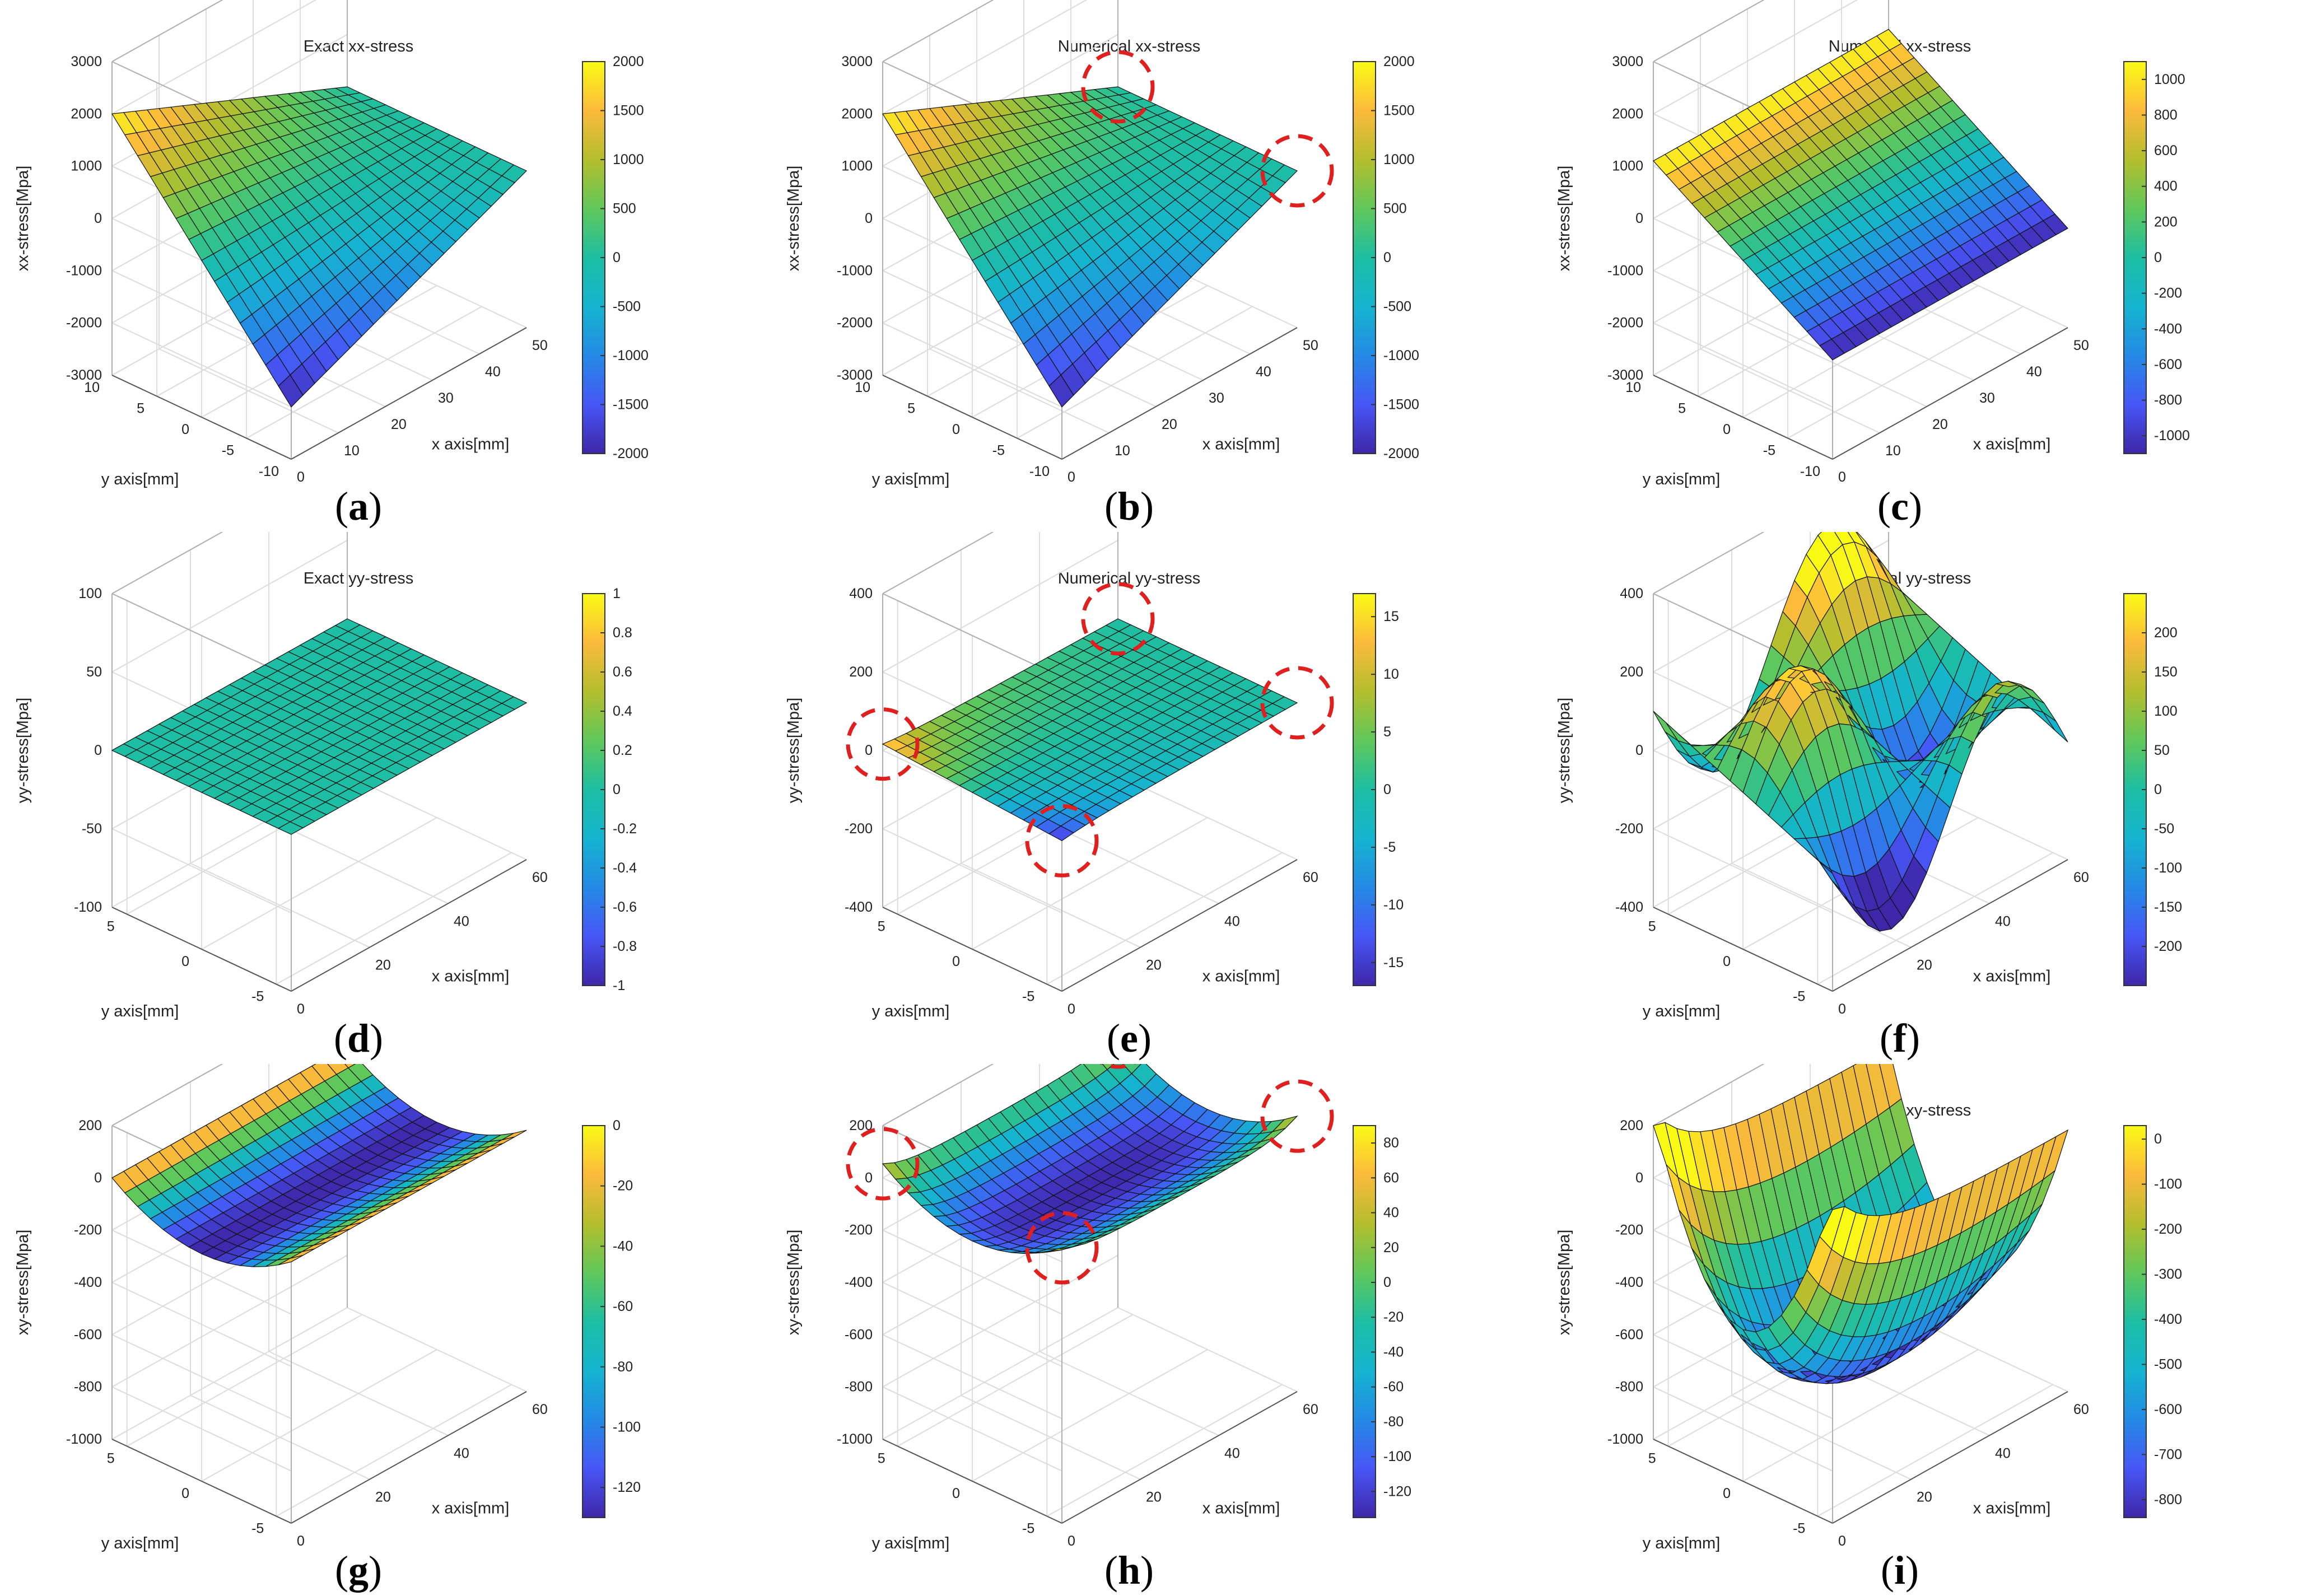 The image size is (2312, 1596). What do you see at coordinates (622, 633) in the screenshot?
I see `colorbar-tick-label: 0.8` at bounding box center [622, 633].